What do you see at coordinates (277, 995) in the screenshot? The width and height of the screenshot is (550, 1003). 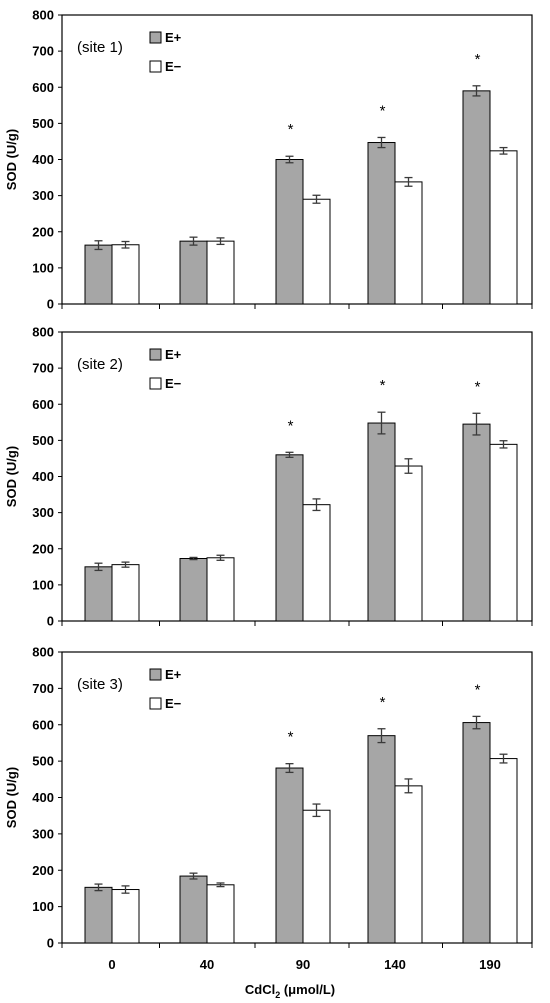 I see `x-axis-label-subscript: 2` at bounding box center [277, 995].